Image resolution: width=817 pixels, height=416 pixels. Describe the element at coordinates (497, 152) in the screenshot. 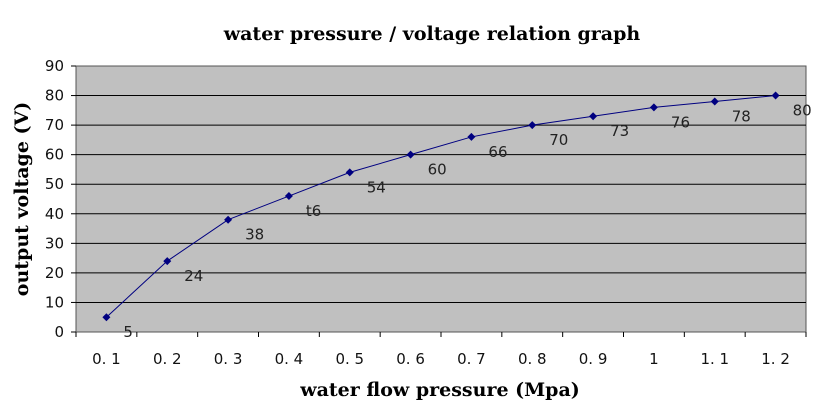

I see `data-label: 66` at that location.